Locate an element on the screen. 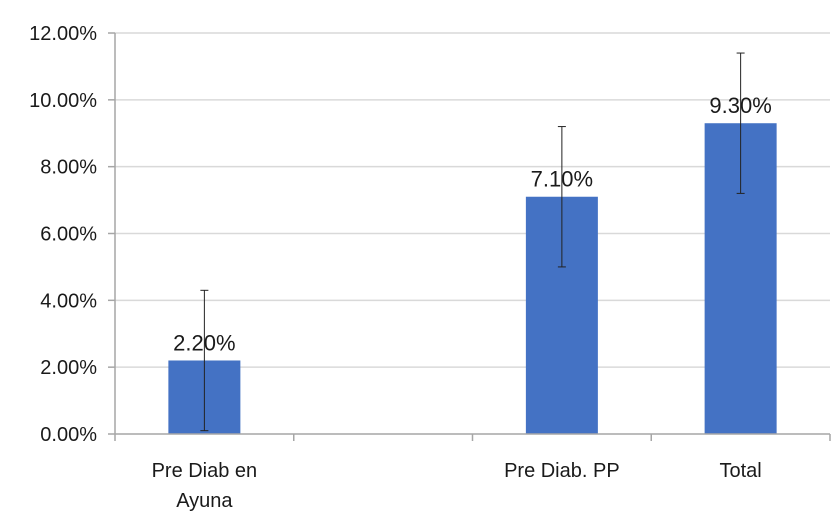  x-category-label: Pre Diab en is located at coordinates (205, 471).